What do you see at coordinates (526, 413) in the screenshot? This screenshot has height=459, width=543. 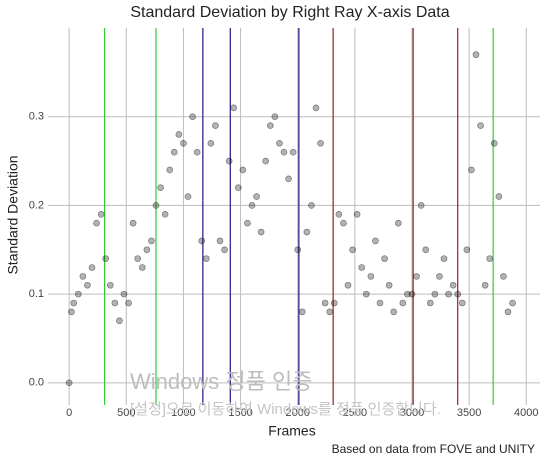 I see `x-tick-label: 4000` at bounding box center [526, 413].